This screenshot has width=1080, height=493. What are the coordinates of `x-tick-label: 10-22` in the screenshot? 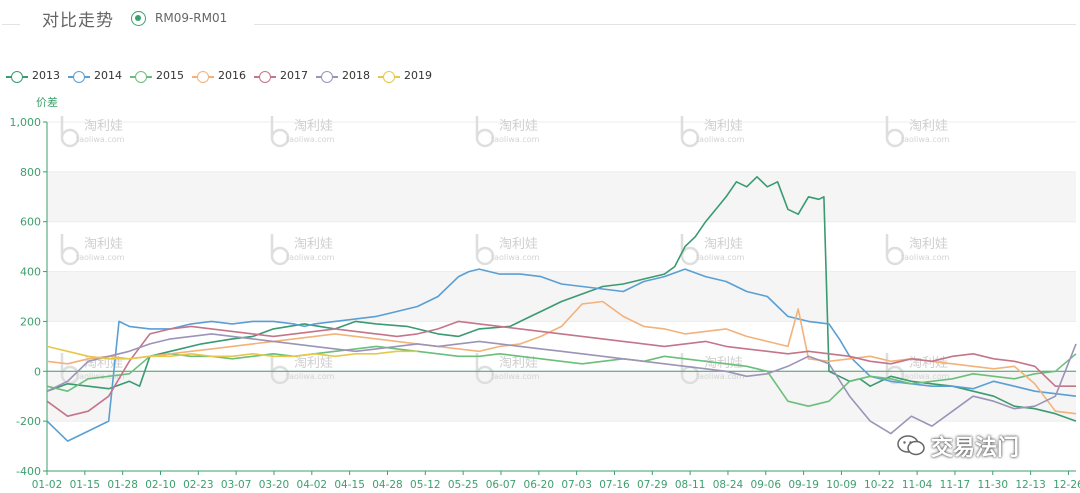 It's located at (879, 485).